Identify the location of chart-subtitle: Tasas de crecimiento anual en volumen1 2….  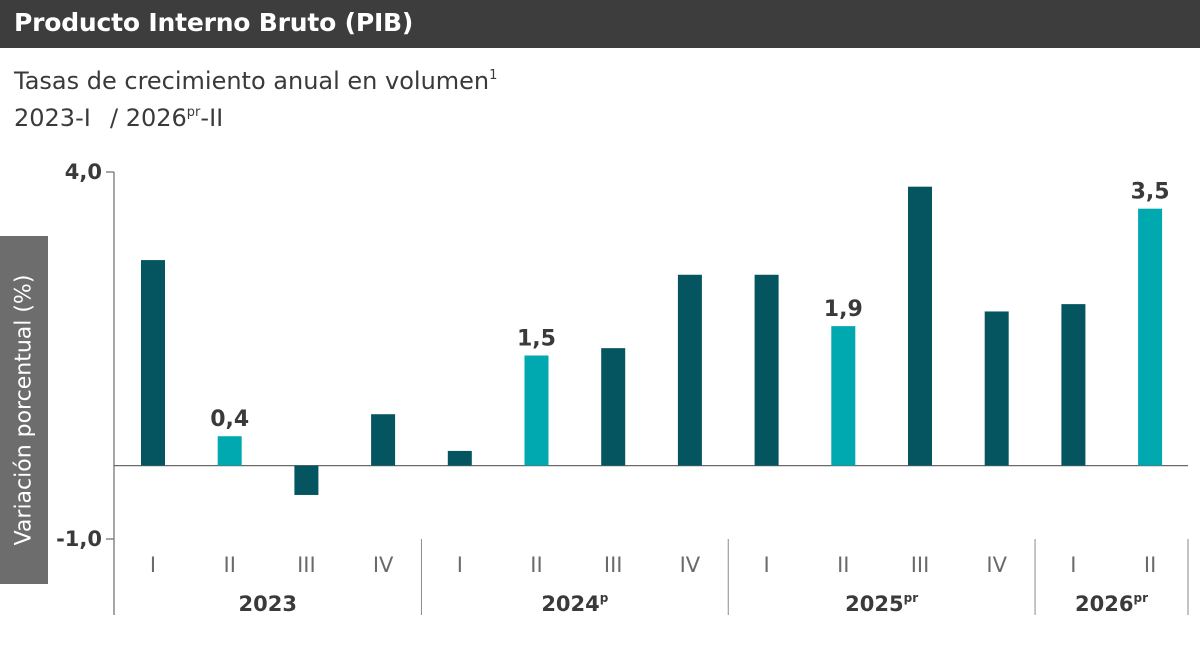
(255, 97).